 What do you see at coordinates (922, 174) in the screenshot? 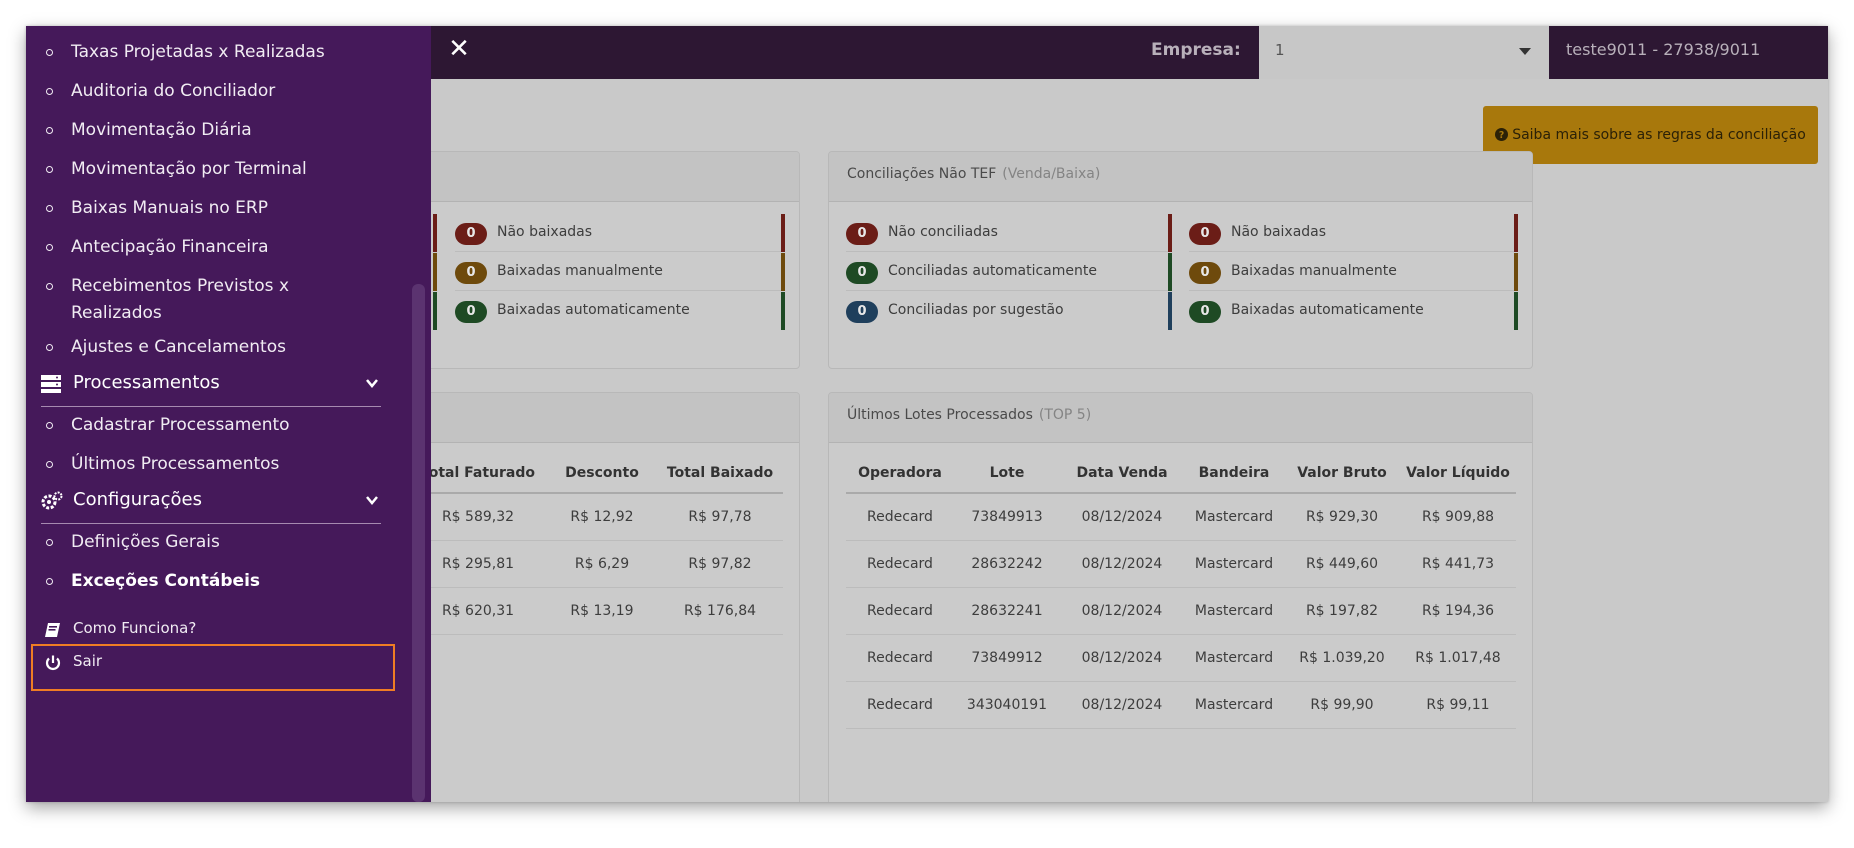
I see `panel-title: Conciliações Não TEF` at bounding box center [922, 174].